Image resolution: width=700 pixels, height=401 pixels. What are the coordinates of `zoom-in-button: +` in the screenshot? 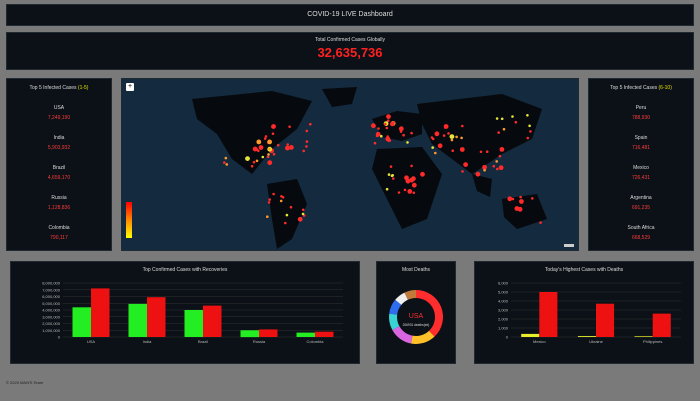 It's located at (130, 87).